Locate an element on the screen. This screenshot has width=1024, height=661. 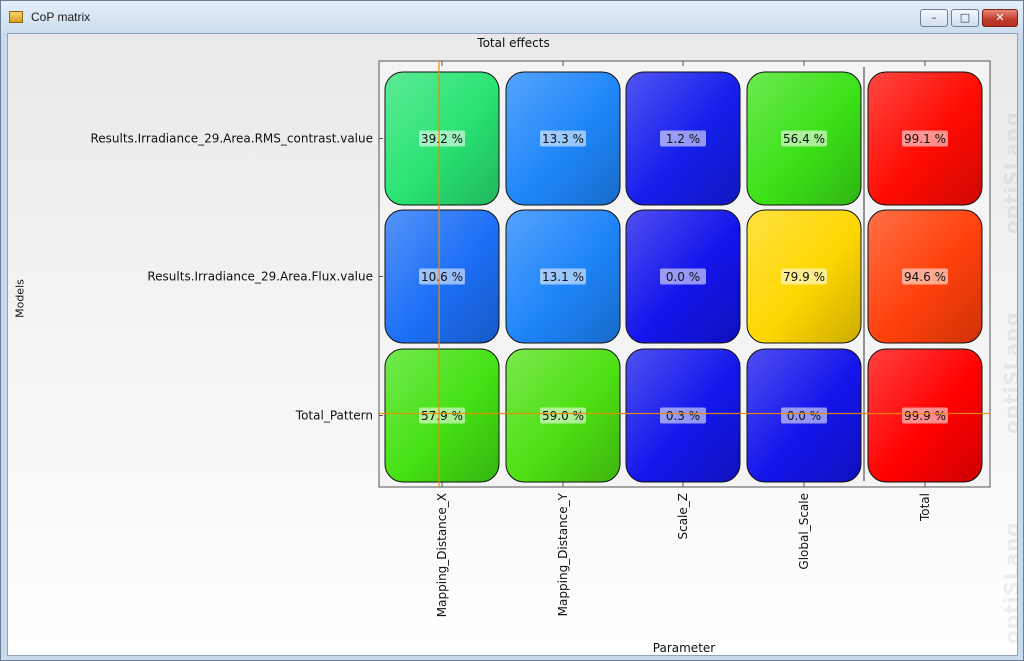
maximize-button: □ is located at coordinates (965, 18).